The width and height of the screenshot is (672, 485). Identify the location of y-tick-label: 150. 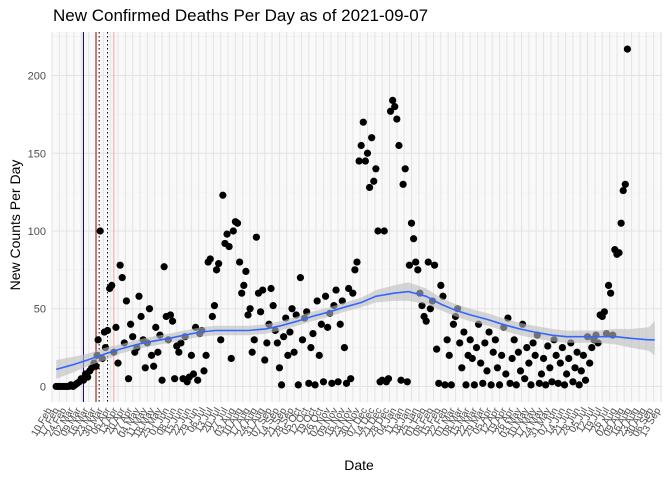
(37, 154).